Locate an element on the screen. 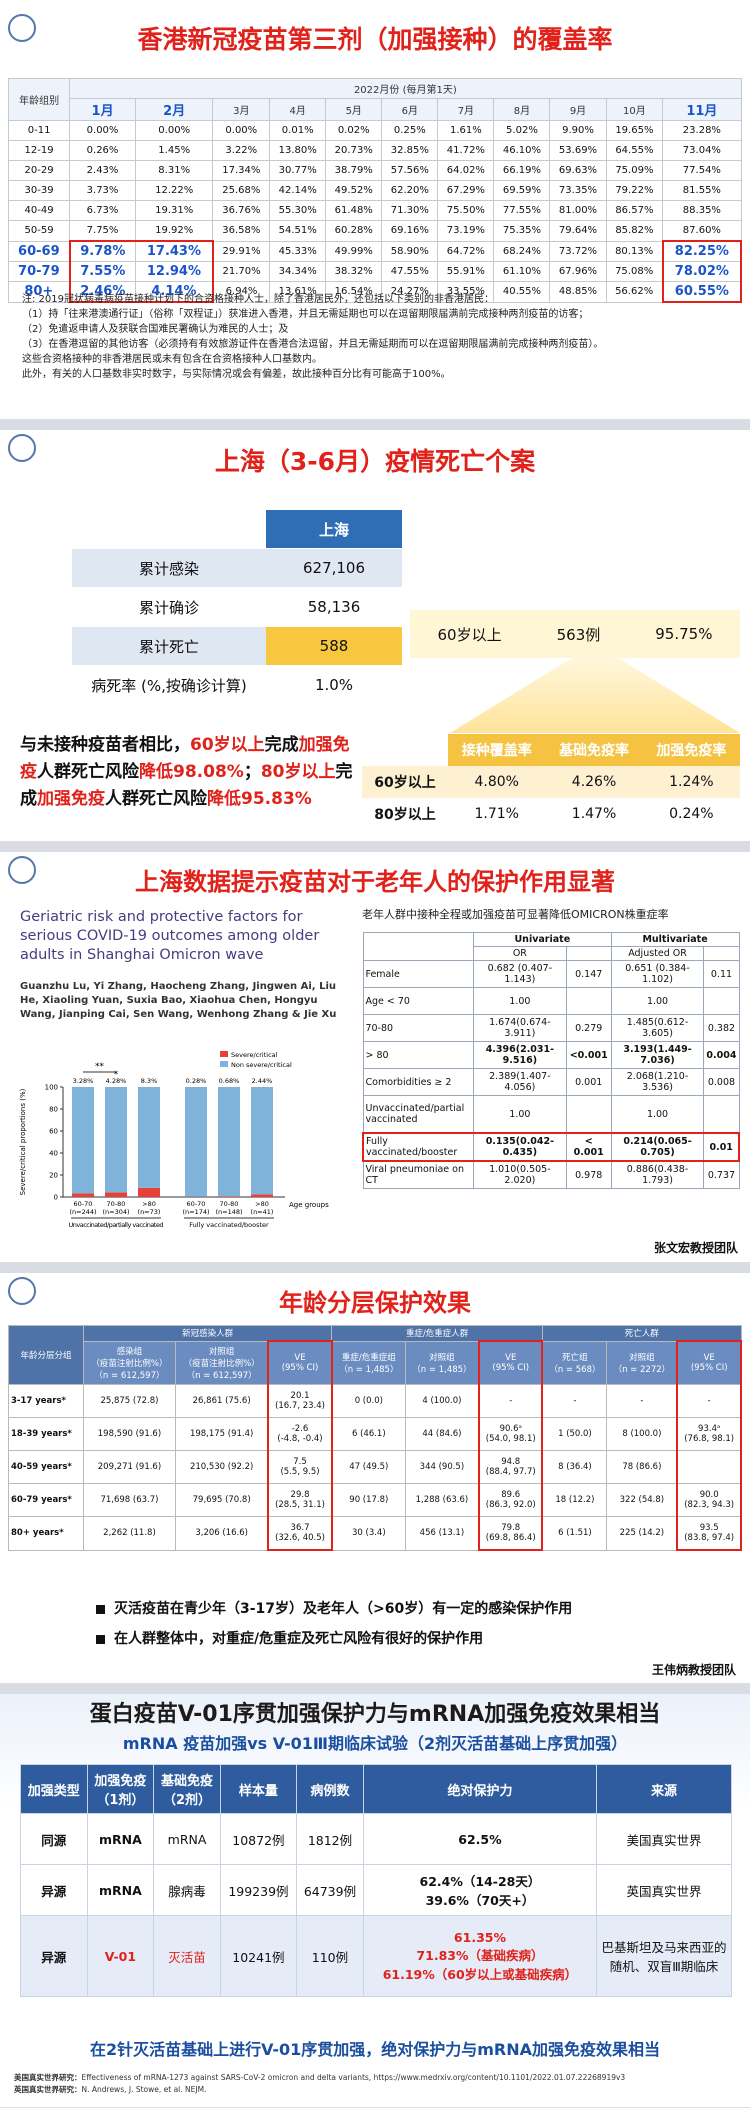  cell: 67.29% is located at coordinates (466, 190).